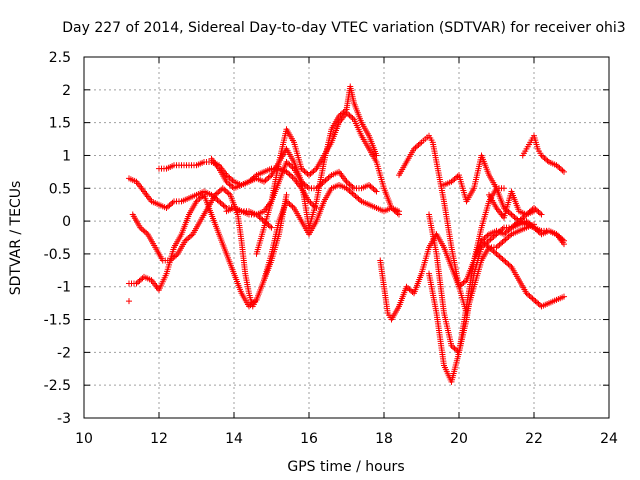  What do you see at coordinates (66, 156) in the screenshot?
I see `y-tick-label: 1` at bounding box center [66, 156].